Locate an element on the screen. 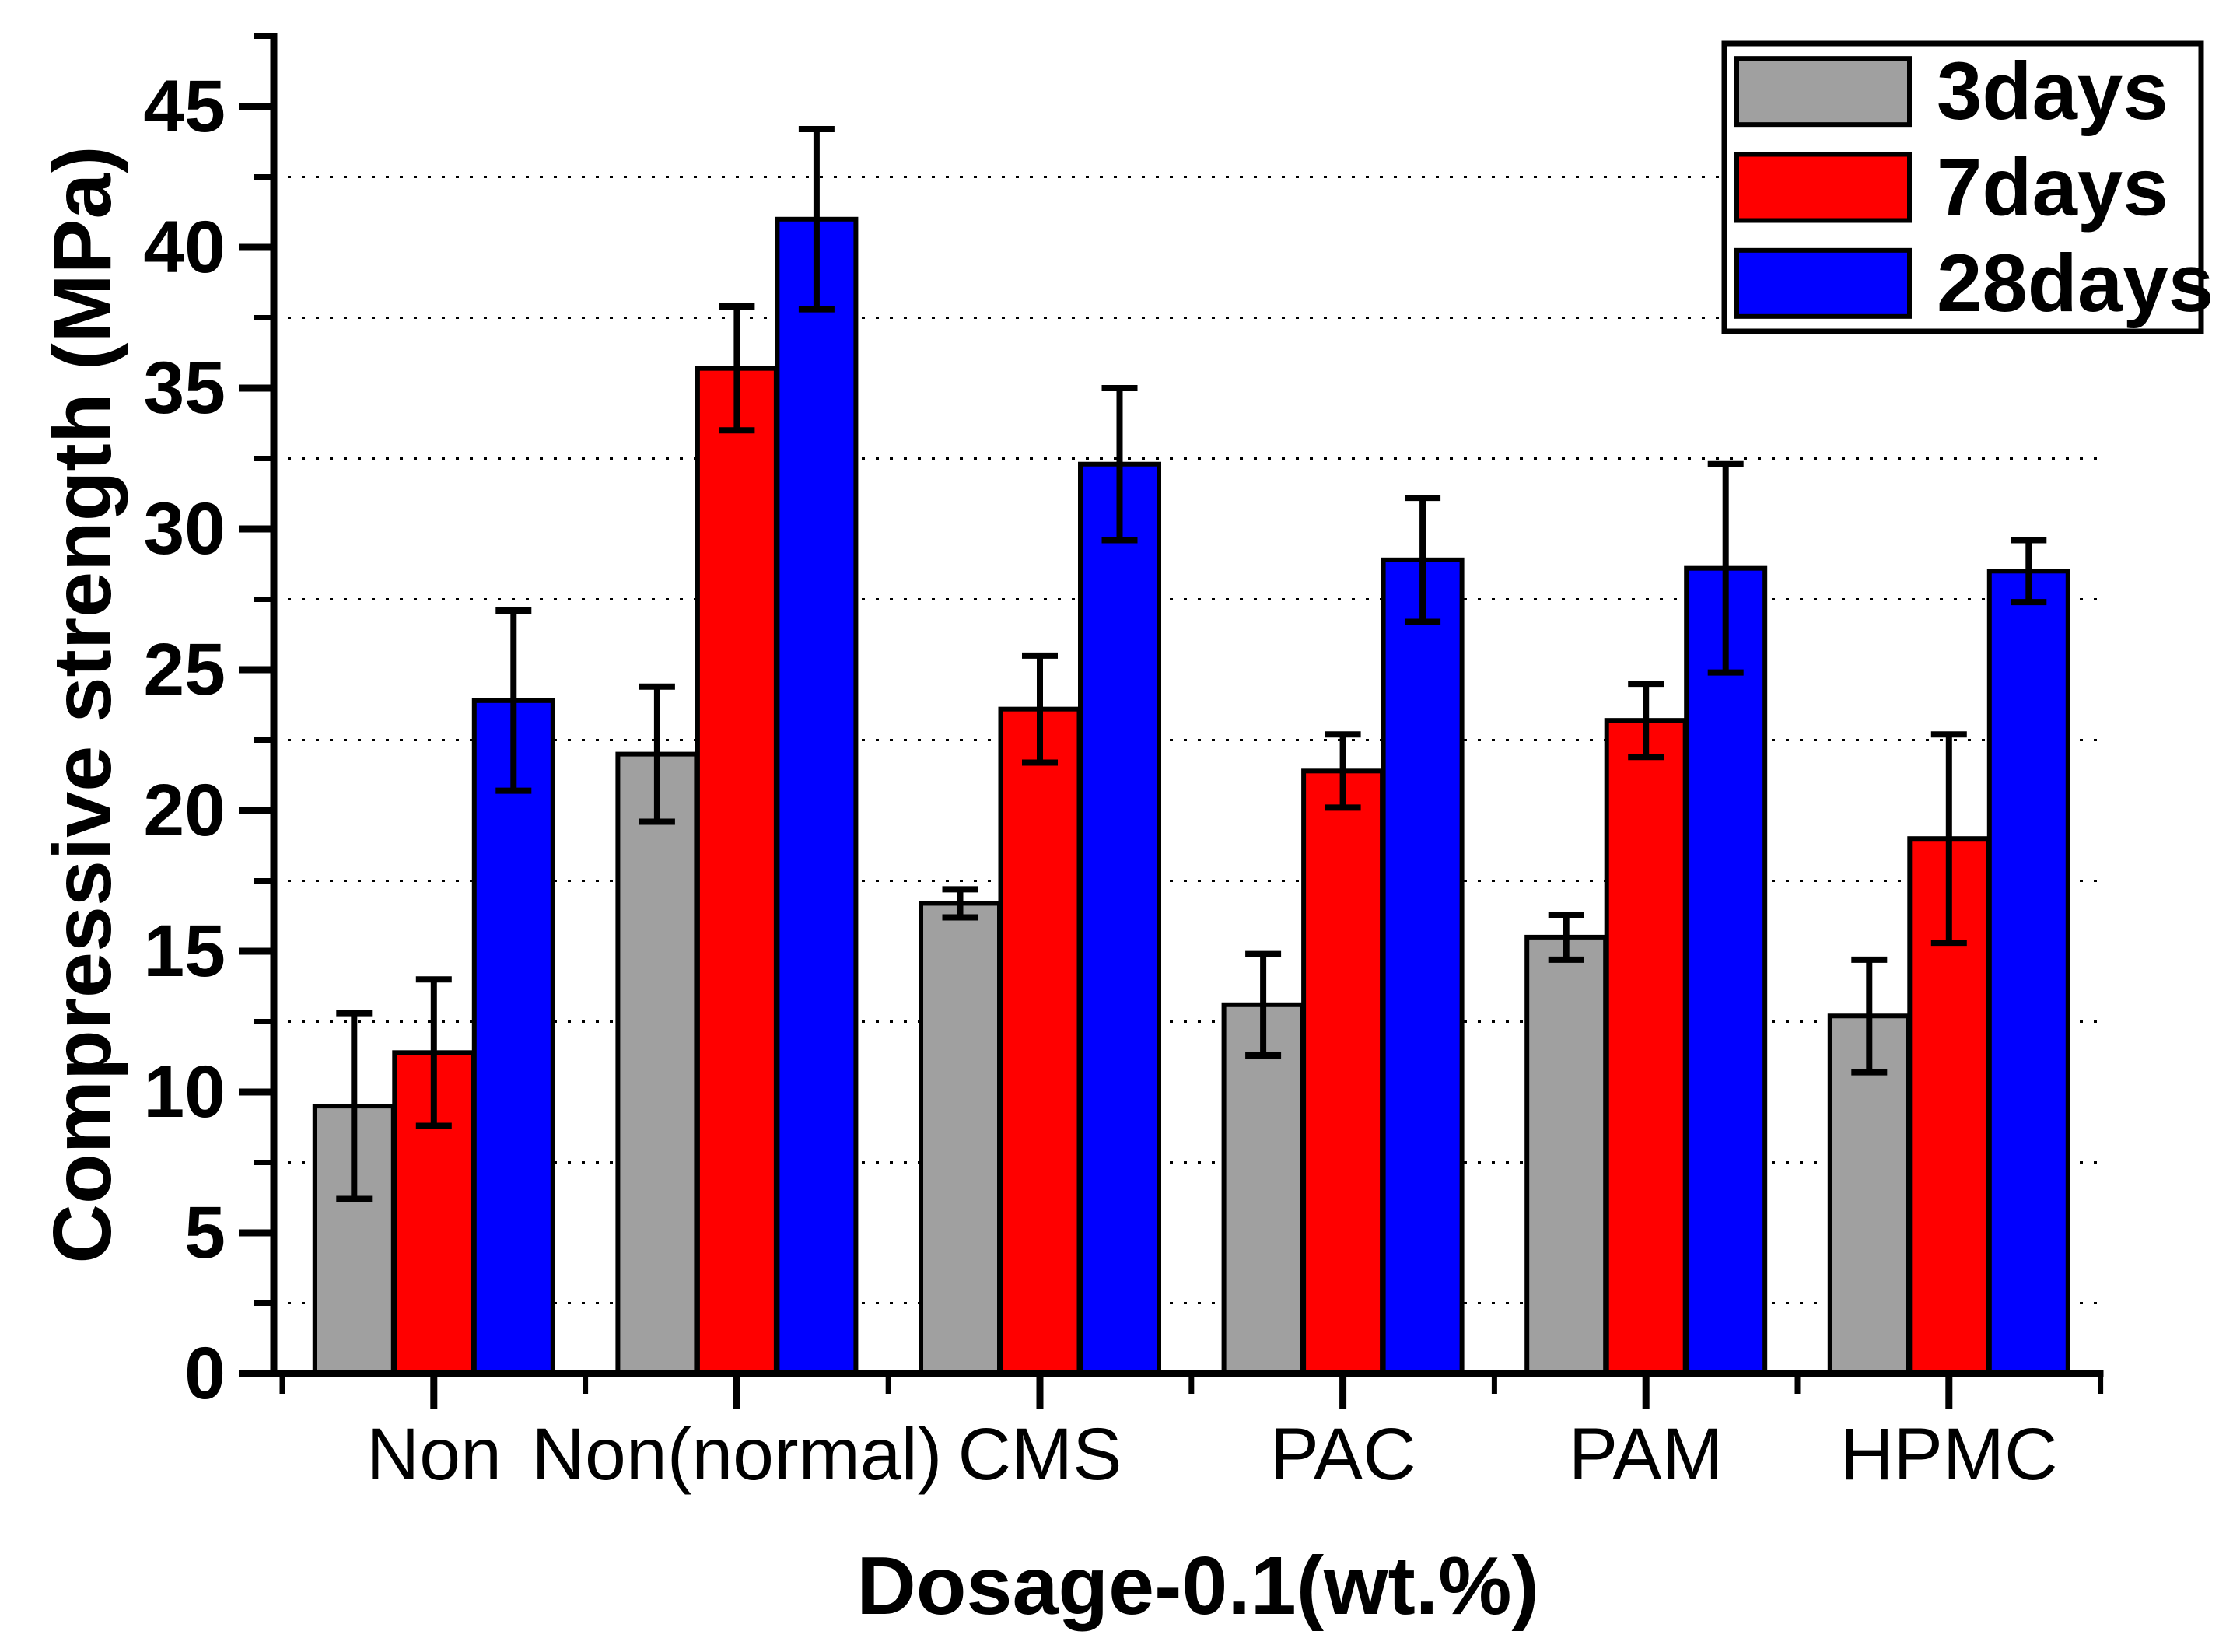 This screenshot has height=1652, width=2226. bar-PAC-7days is located at coordinates (1343, 1072).